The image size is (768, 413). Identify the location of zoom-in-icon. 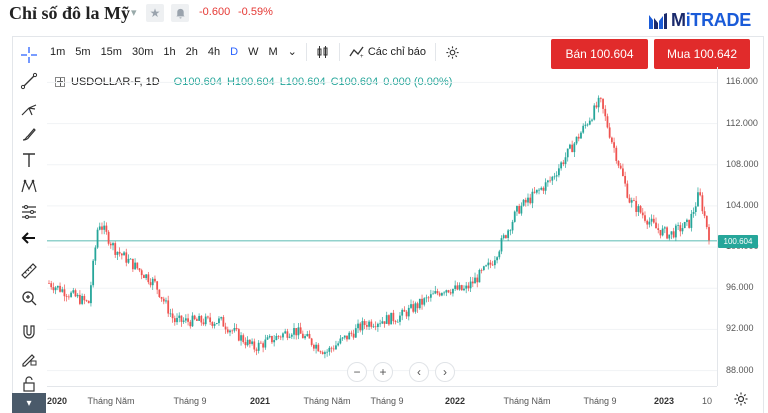
(29, 298).